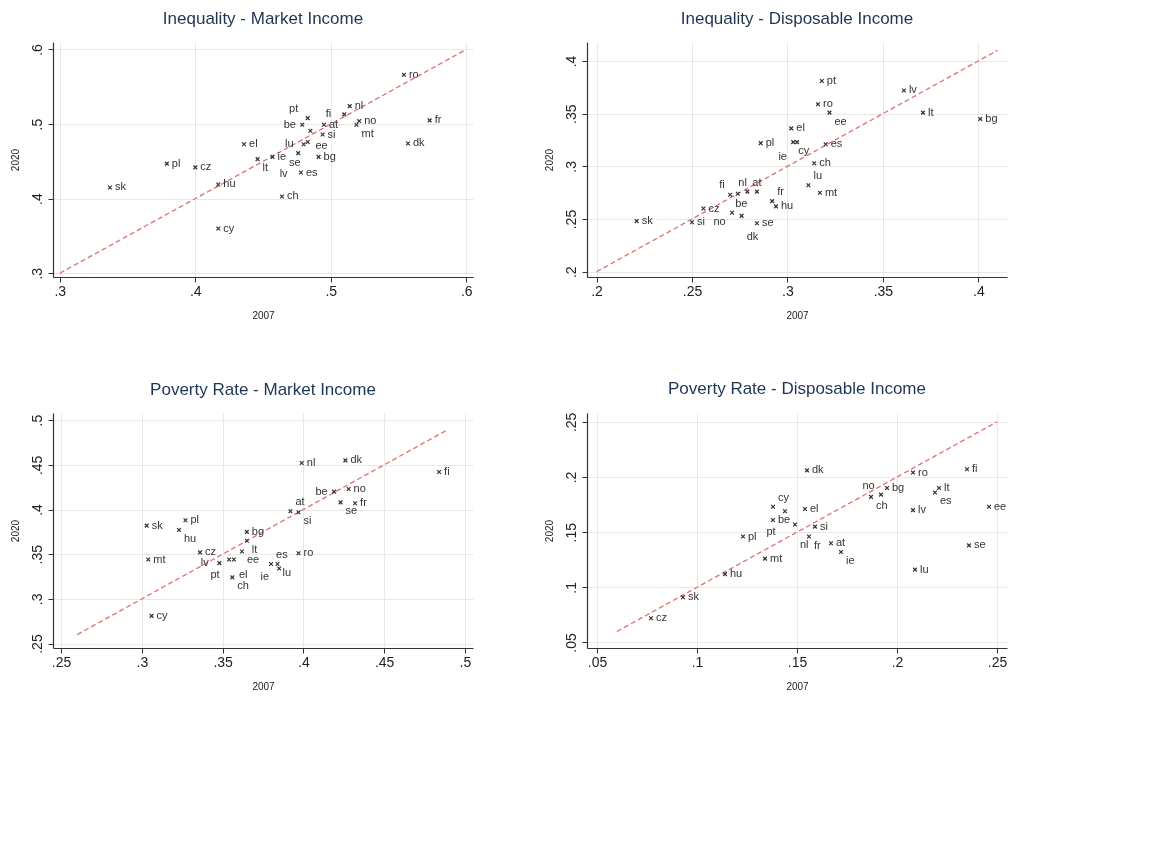 This screenshot has height=848, width=1164. Describe the element at coordinates (781, 191) in the screenshot. I see `annotation: fr` at that location.